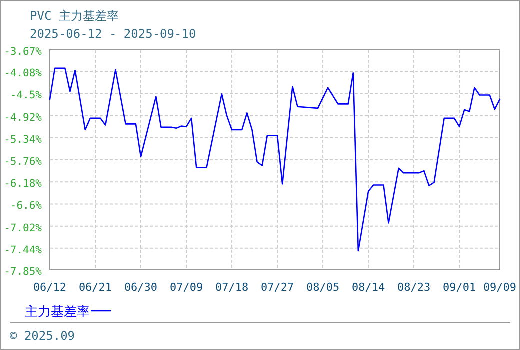 The width and height of the screenshot is (520, 350). What do you see at coordinates (50, 287) in the screenshot?
I see `x-tick-label: 06/12` at bounding box center [50, 287].